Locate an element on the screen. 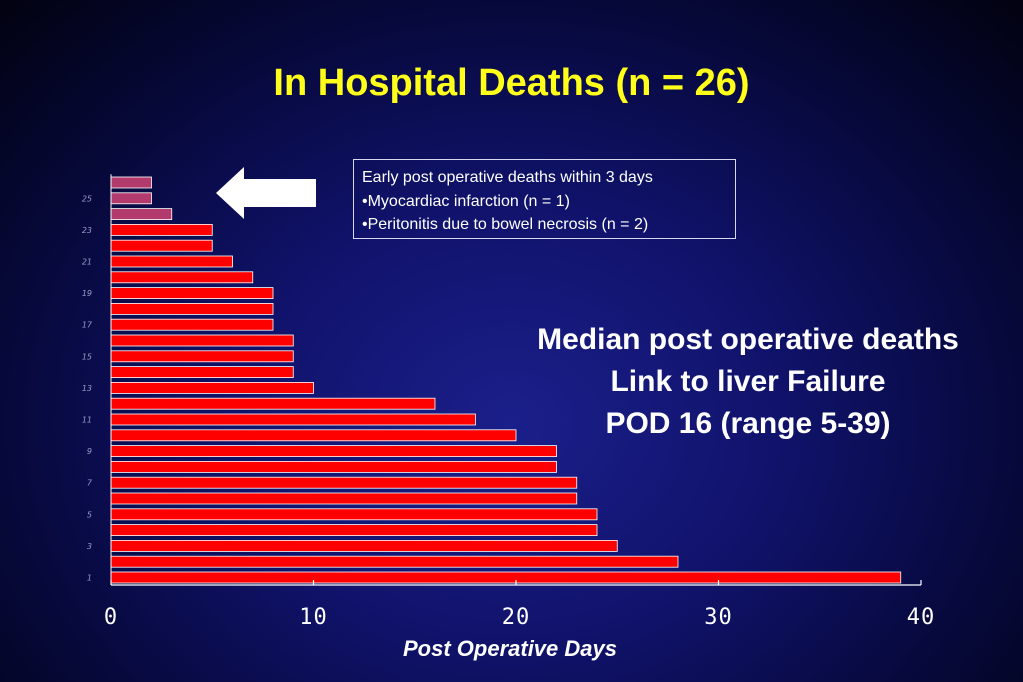 This screenshot has height=682, width=1023. y-tick-label: 11 is located at coordinates (87, 420).